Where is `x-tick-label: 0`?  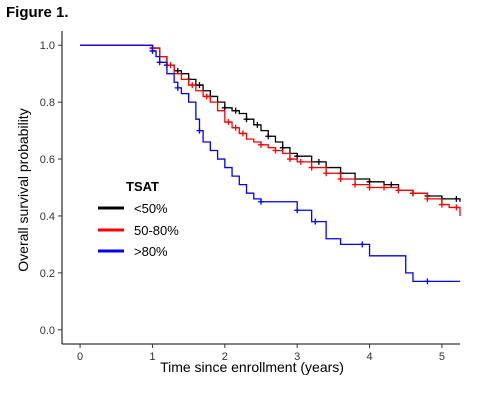 x-tick-label: 0 is located at coordinates (80, 357).